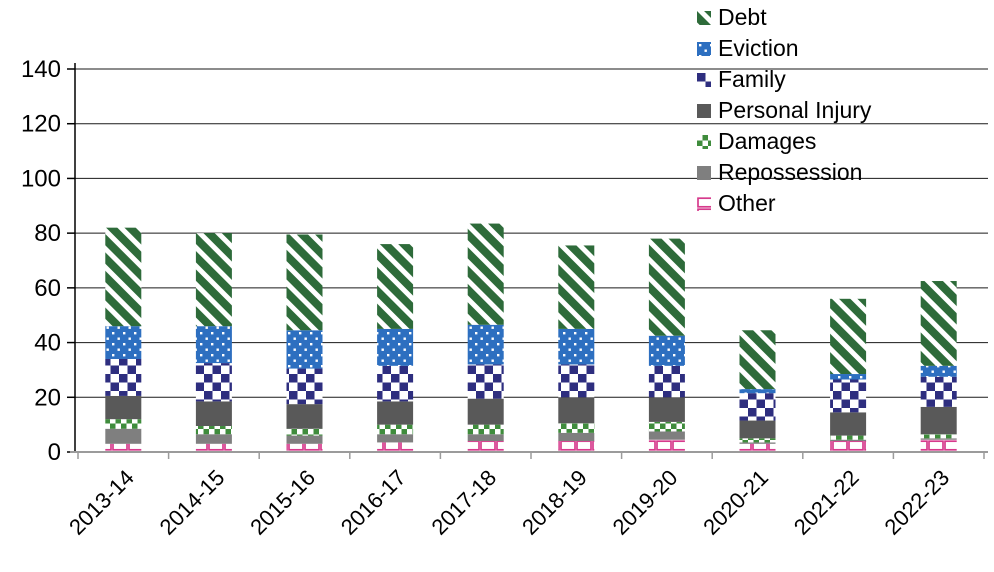  Describe the element at coordinates (304, 439) in the screenshot. I see `bar-segment-2015-16-repossession` at that location.